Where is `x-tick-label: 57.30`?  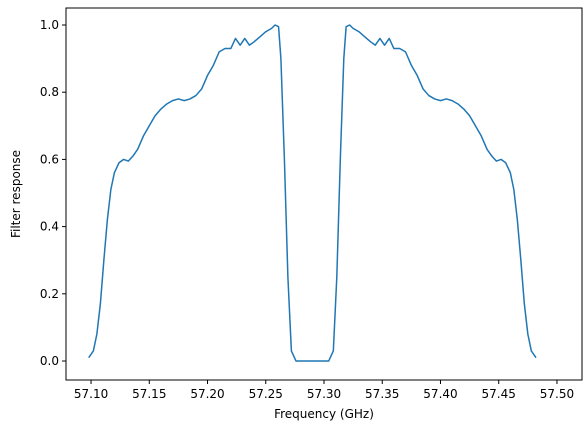
x-tick-label: 57.30 is located at coordinates (324, 394).